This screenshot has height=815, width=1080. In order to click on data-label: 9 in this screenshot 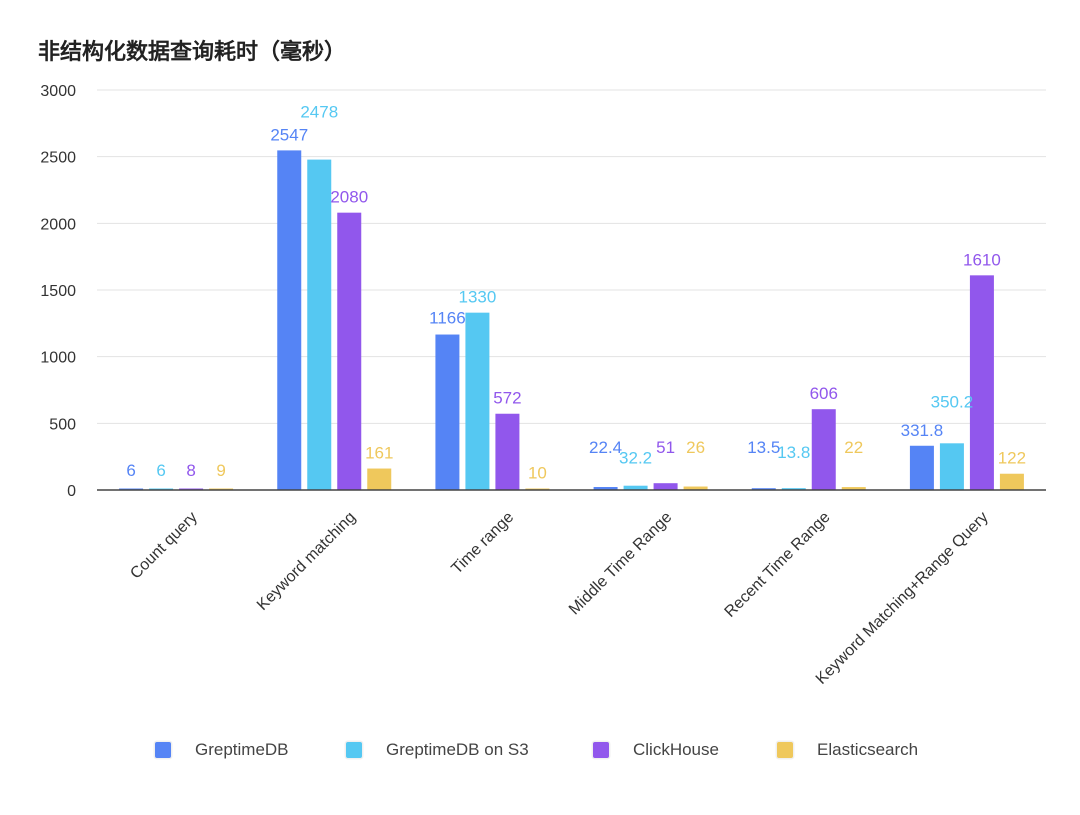, I will do `click(220, 470)`.